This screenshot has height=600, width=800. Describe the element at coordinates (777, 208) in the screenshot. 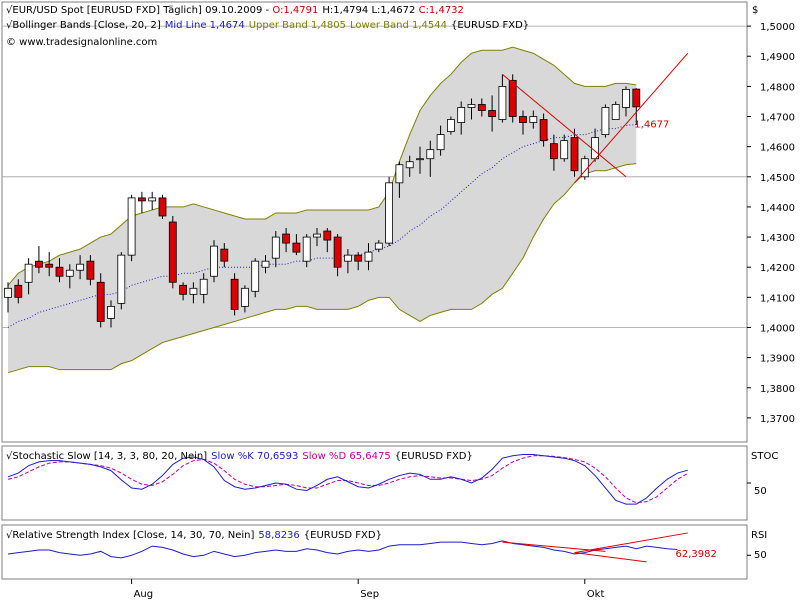

I see `y-tick-label: 1,4400` at that location.